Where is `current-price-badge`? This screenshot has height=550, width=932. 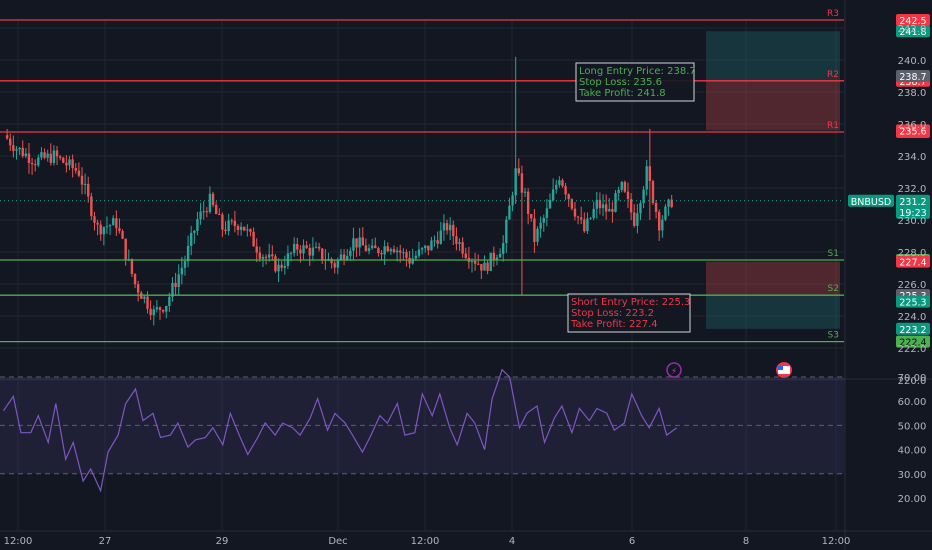 current-price-badge is located at coordinates (913, 206).